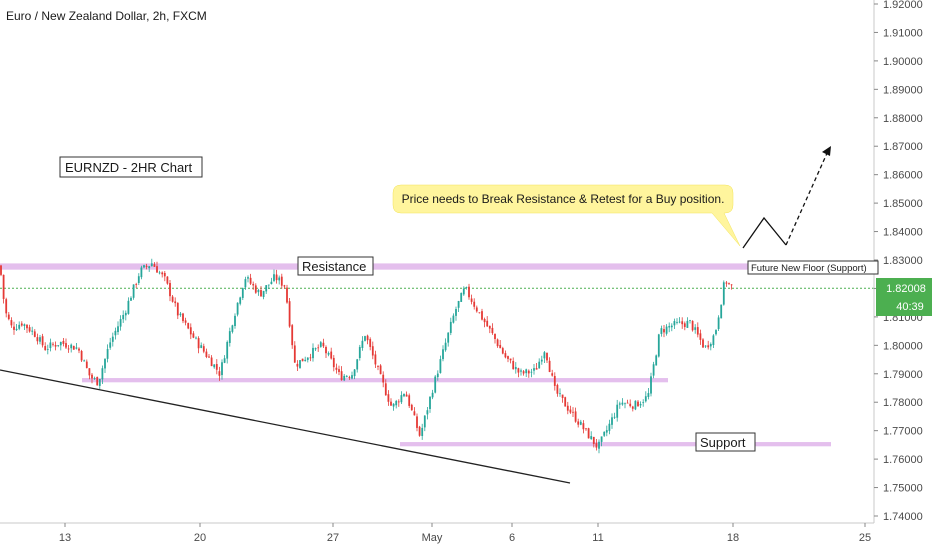 Image resolution: width=932 pixels, height=550 pixels. Describe the element at coordinates (903, 176) in the screenshot. I see `y-tick-label: 1.86000` at that location.